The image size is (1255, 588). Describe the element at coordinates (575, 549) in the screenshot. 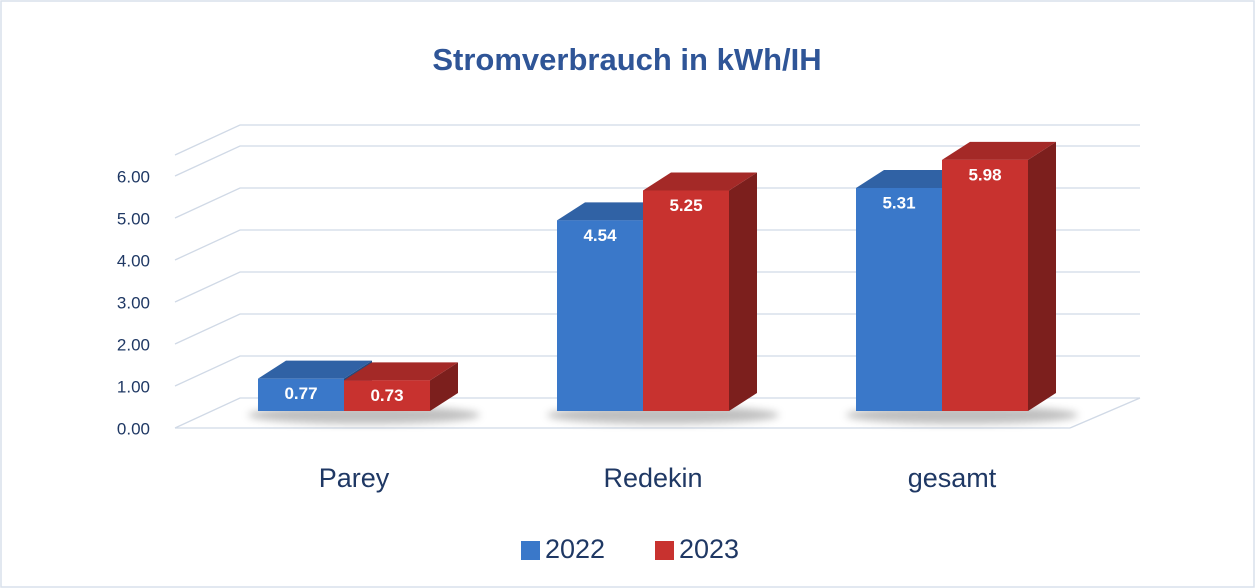

I see `legend-label: 2022` at that location.